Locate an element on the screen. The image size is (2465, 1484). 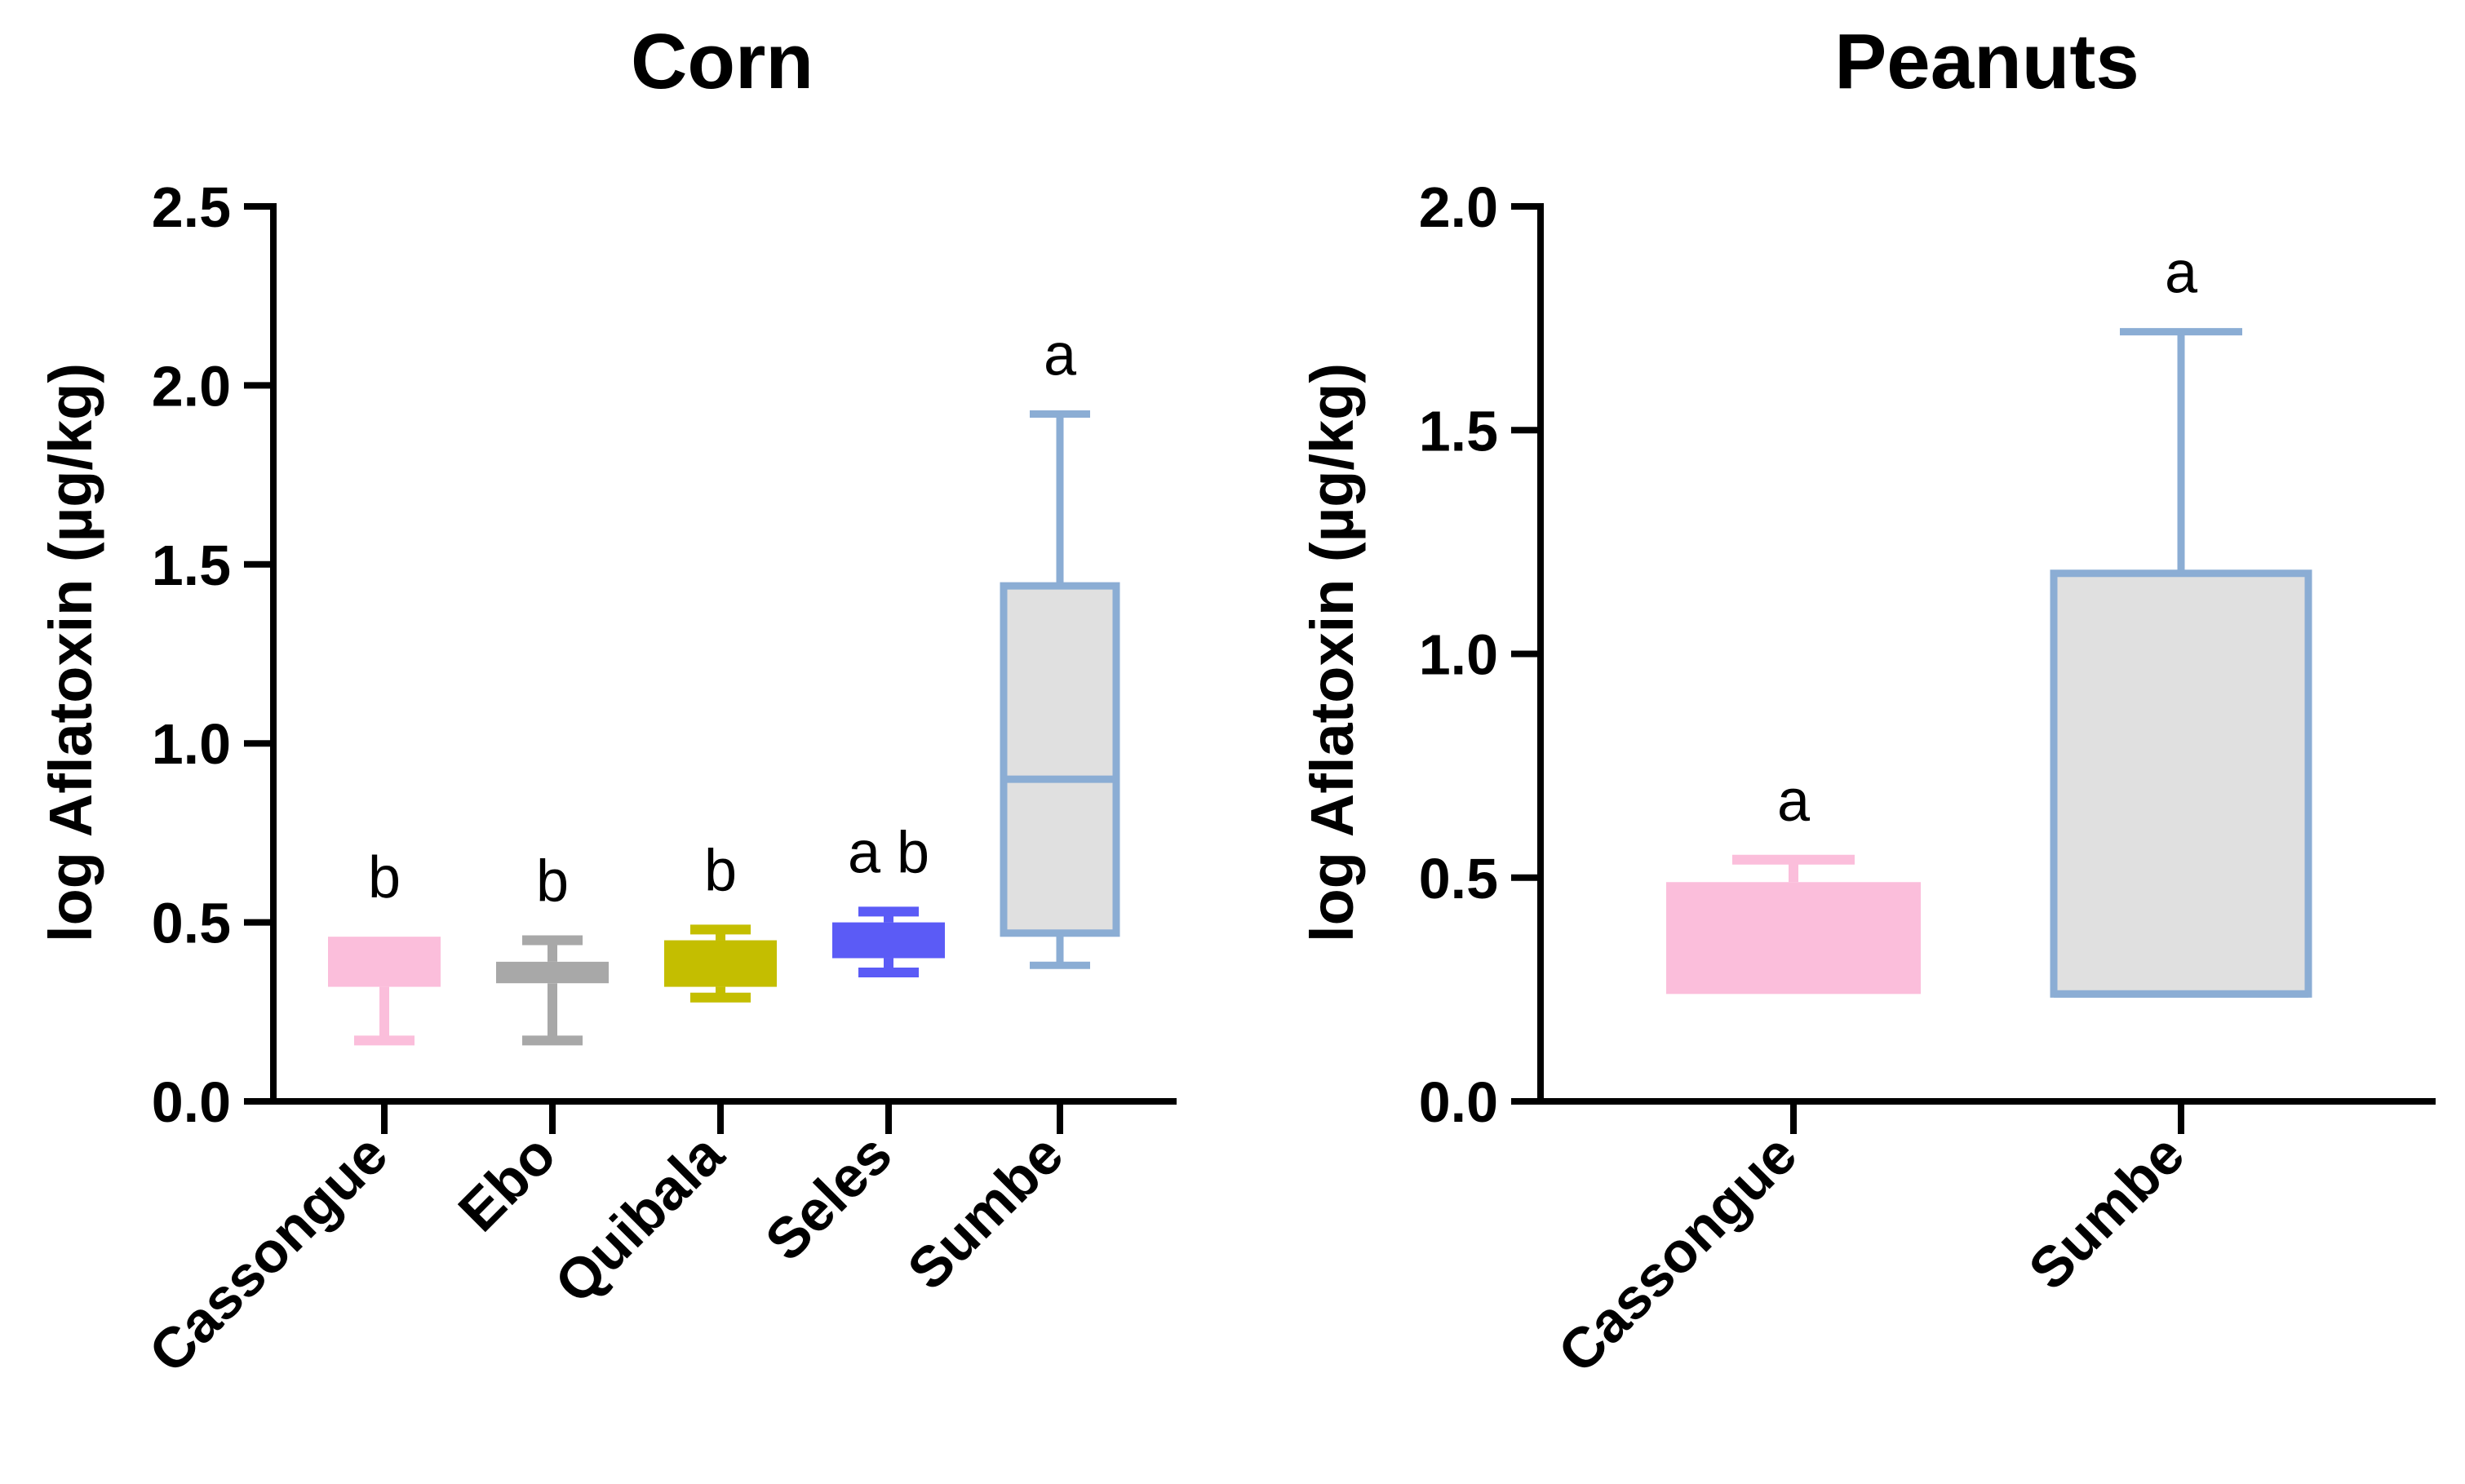
y-ticks: 0.0 0.5 1.0 1.5 2.0 2.5 is located at coordinates (212, 654).